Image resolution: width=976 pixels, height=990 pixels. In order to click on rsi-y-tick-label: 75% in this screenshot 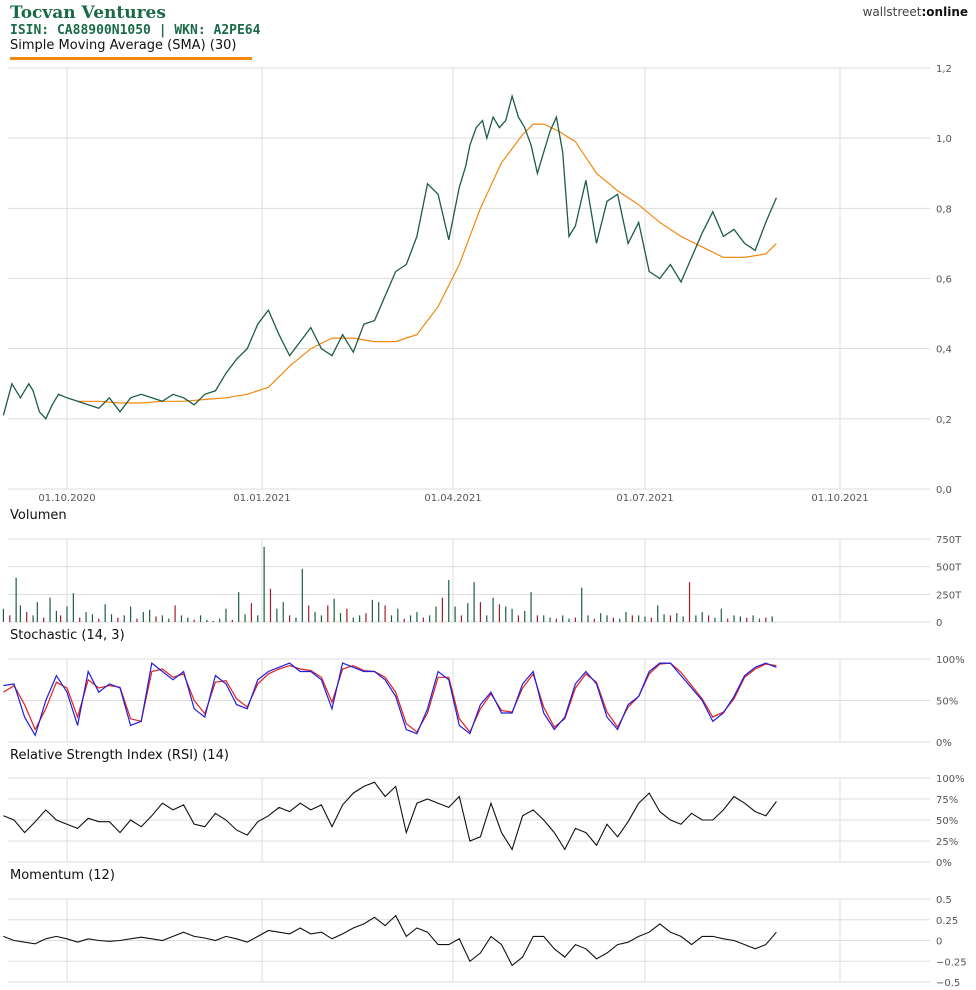, I will do `click(947, 800)`.